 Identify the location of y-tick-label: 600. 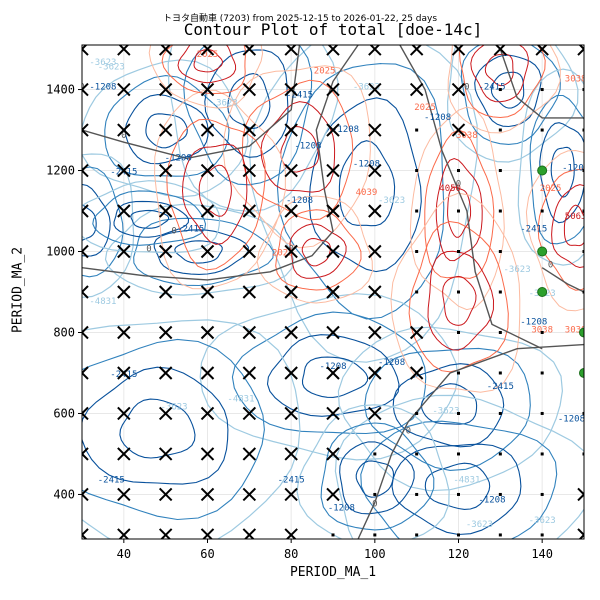
(64, 413).